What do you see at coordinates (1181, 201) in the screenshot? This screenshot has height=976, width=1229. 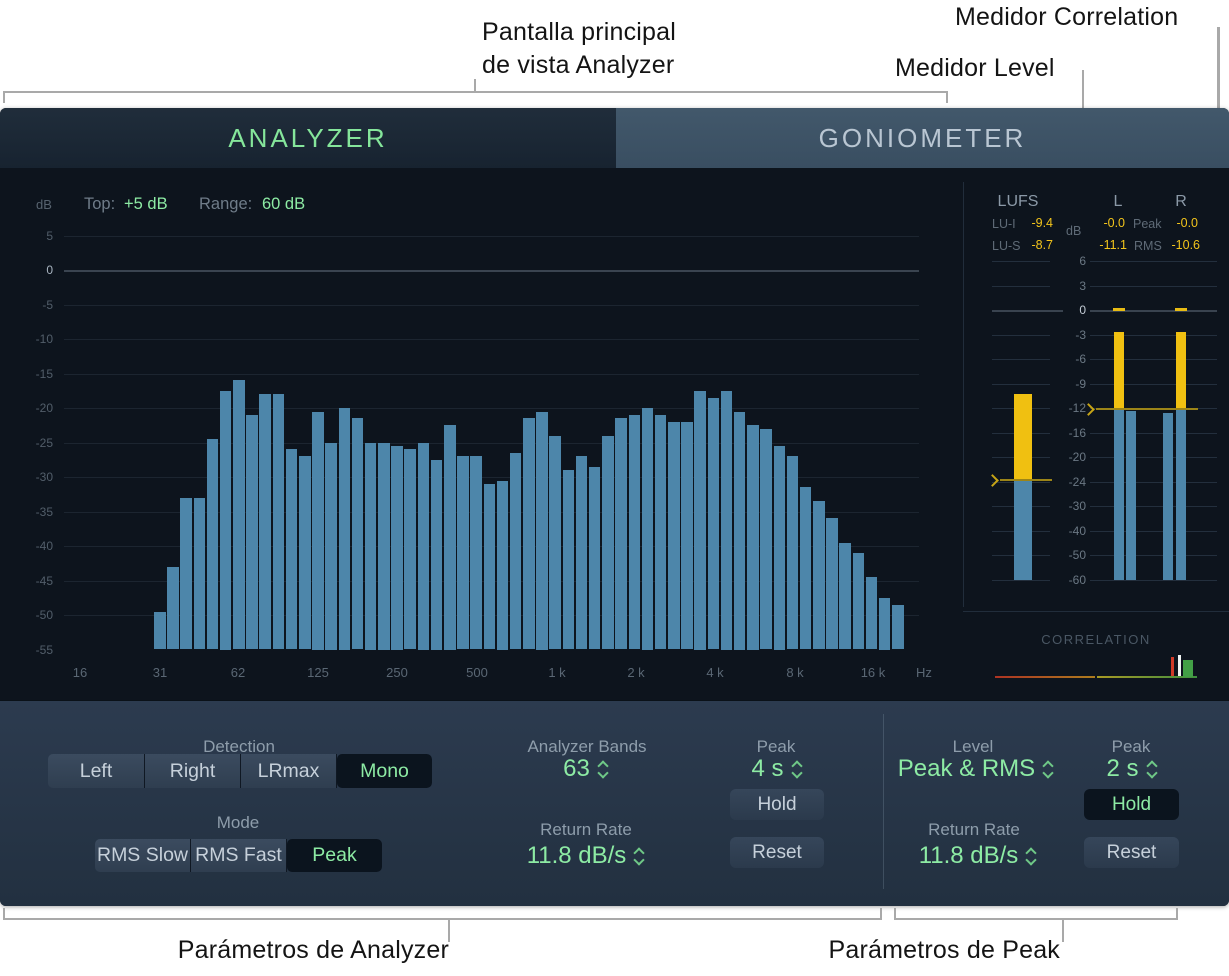 I see `level-right-header: R` at bounding box center [1181, 201].